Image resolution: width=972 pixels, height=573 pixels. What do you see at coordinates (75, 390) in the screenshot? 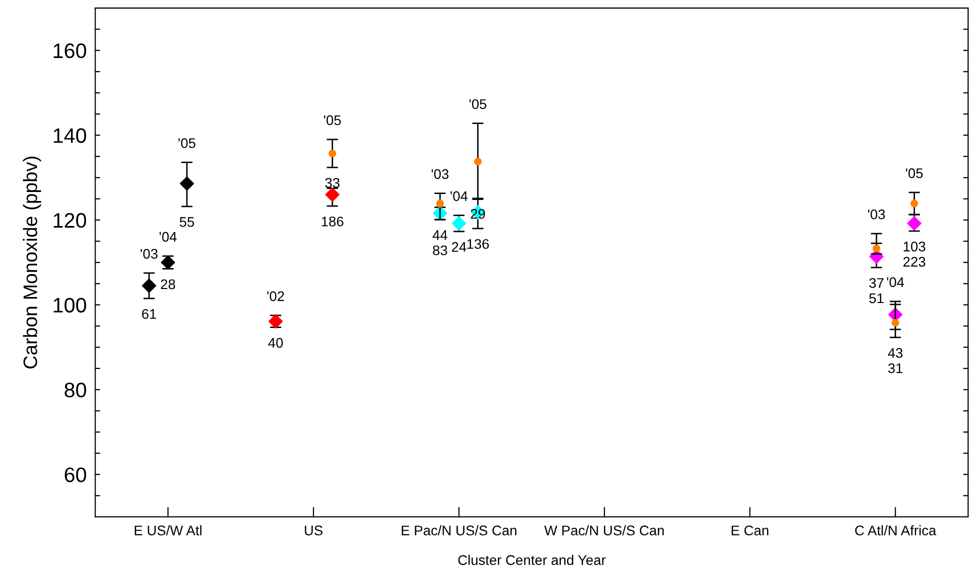
I see `y-tick-label: 80` at bounding box center [75, 390].